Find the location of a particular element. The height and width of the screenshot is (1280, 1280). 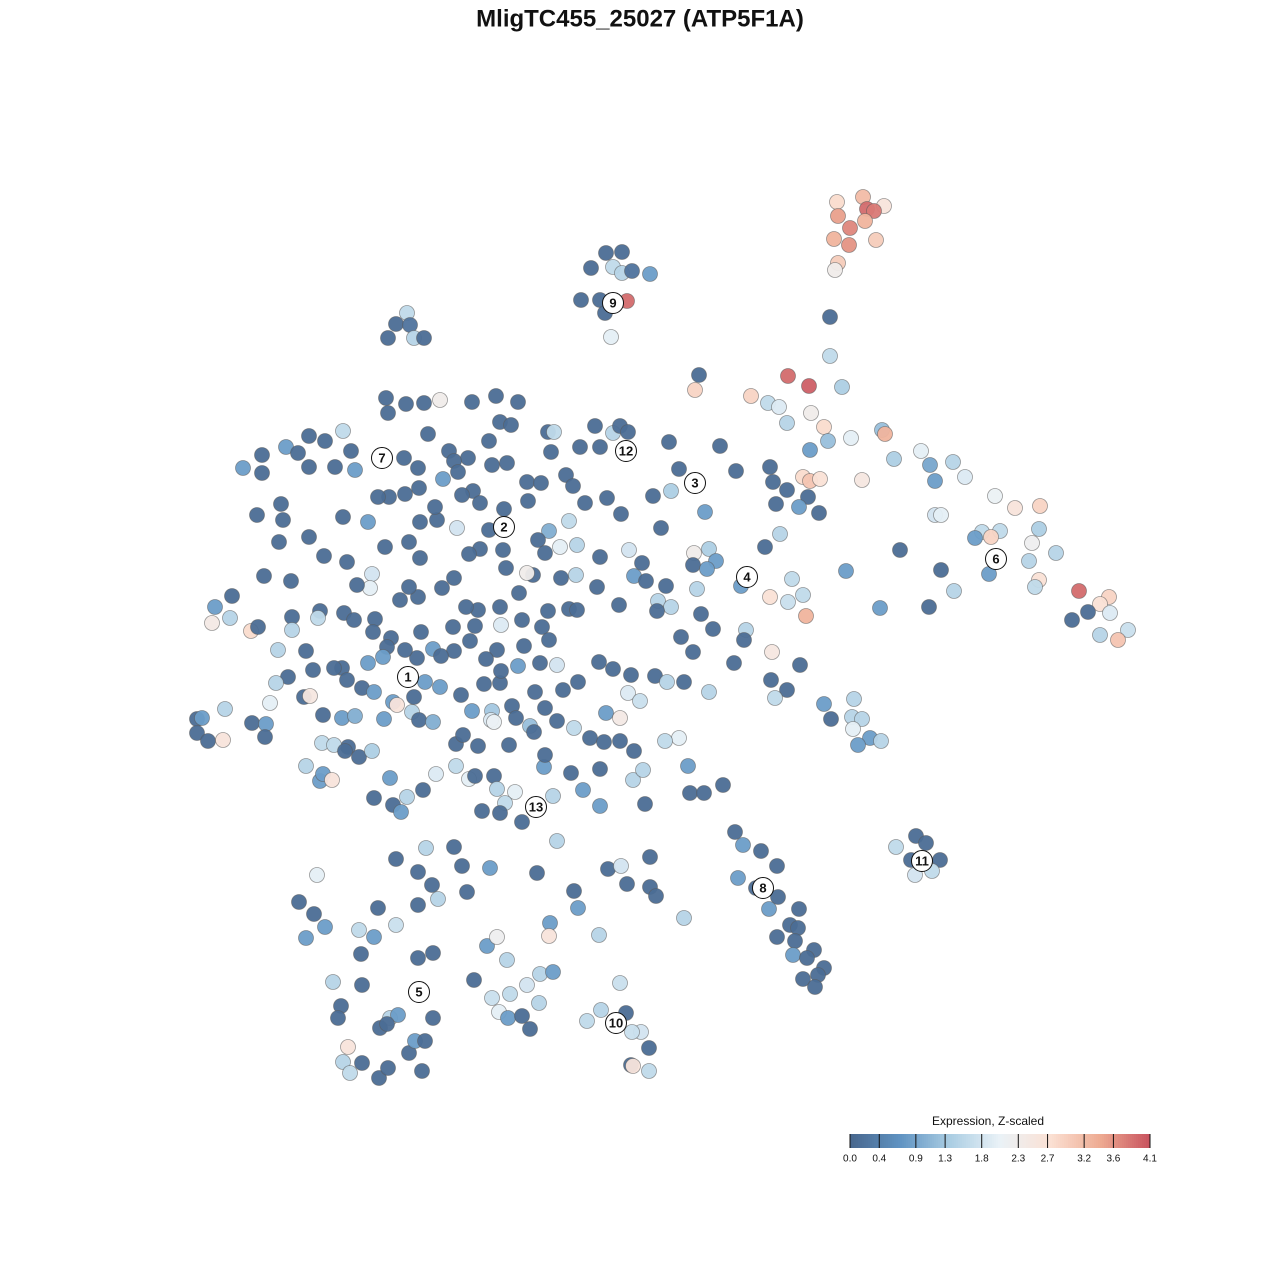

colorbar-tick-label: 1.3 is located at coordinates (945, 1159).